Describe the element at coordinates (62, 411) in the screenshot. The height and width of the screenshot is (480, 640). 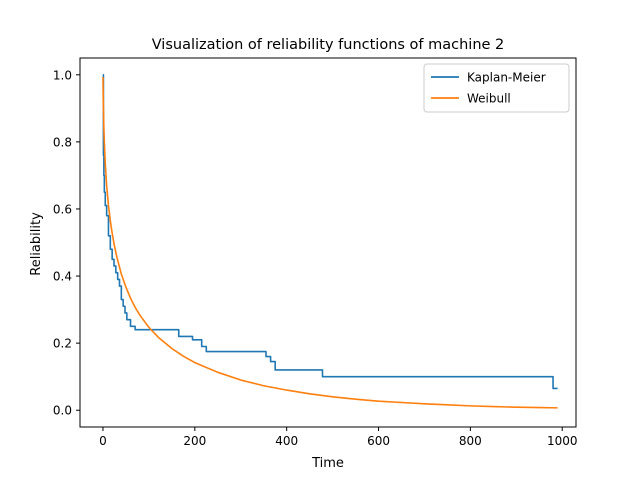
I see `y-tick-label: 0.0` at that location.